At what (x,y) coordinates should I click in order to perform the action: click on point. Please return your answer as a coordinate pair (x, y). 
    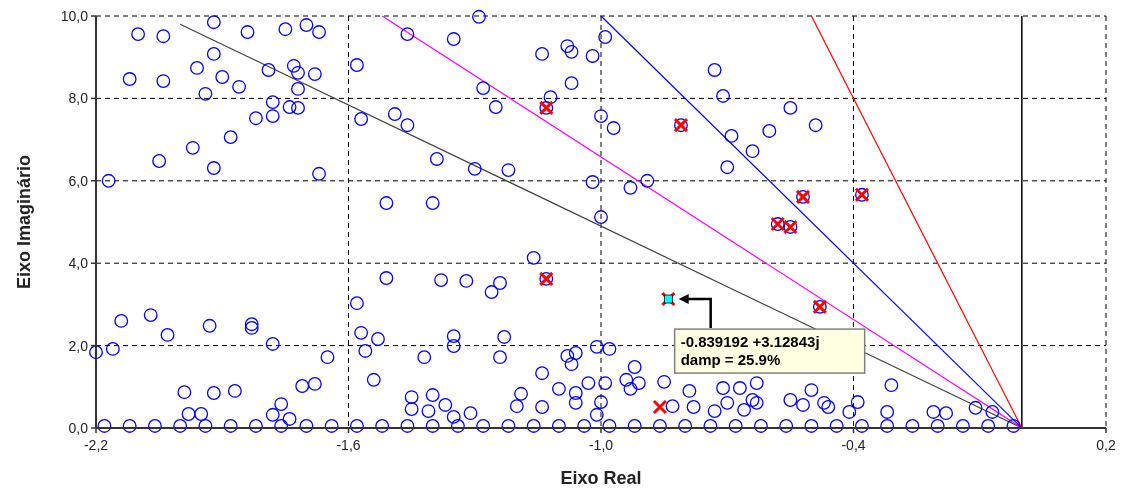
    Looking at the image, I should click on (660, 407).